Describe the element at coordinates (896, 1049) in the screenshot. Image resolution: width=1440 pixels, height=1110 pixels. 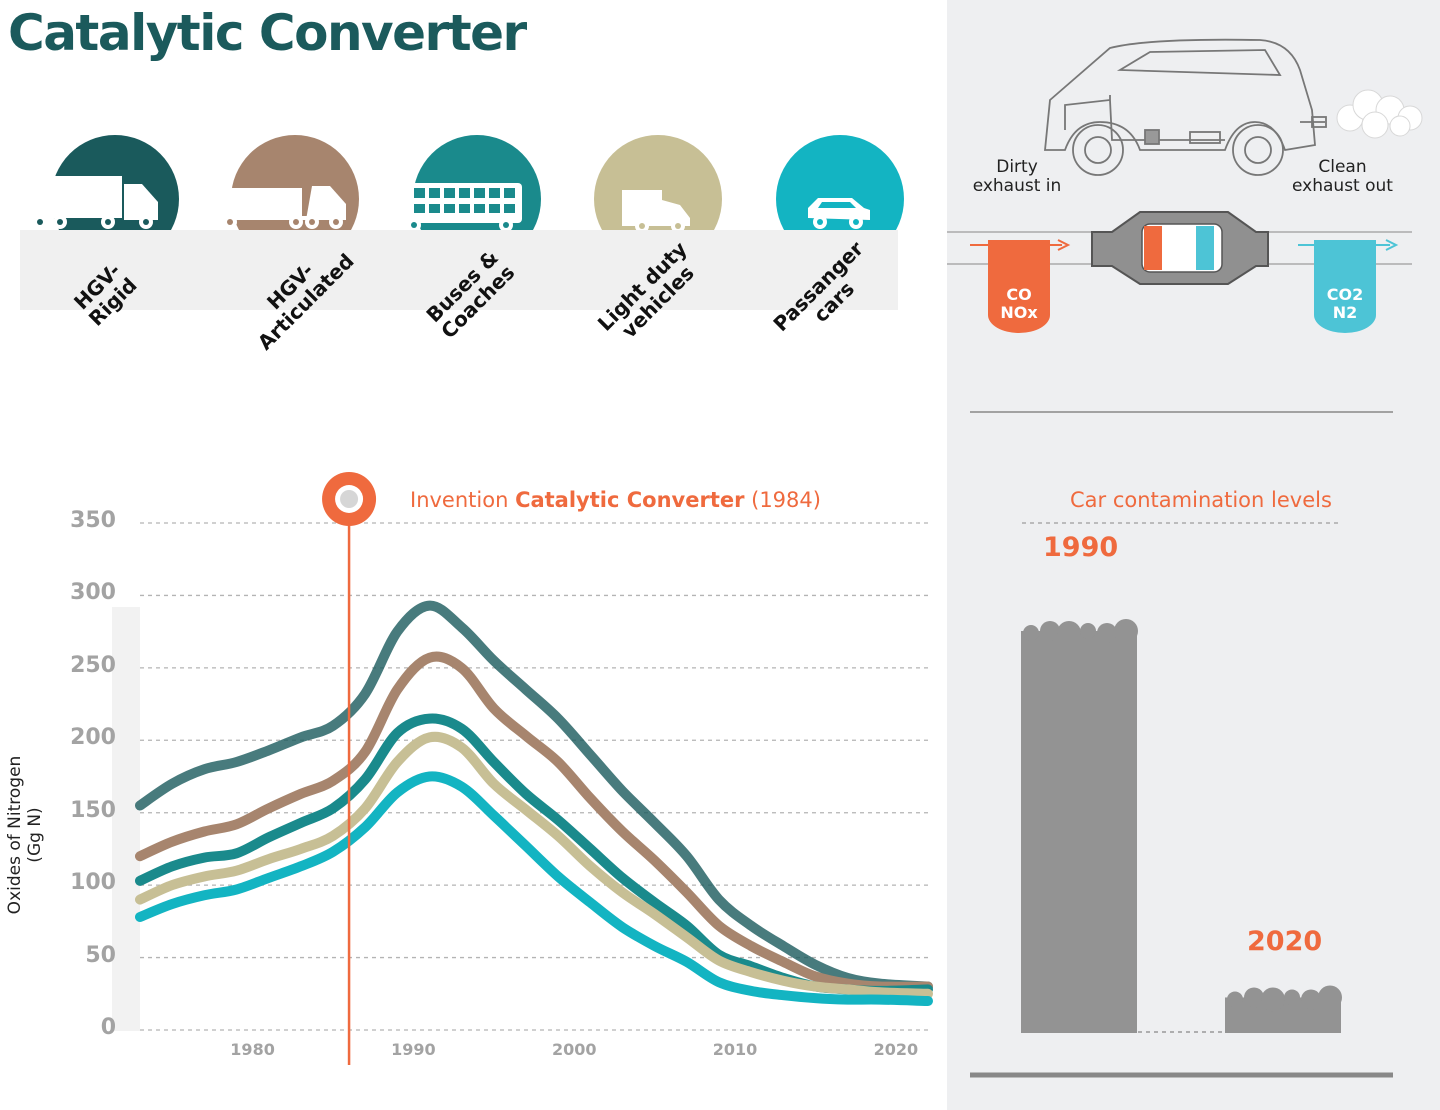
I see `x-tick-label: 2020` at that location.